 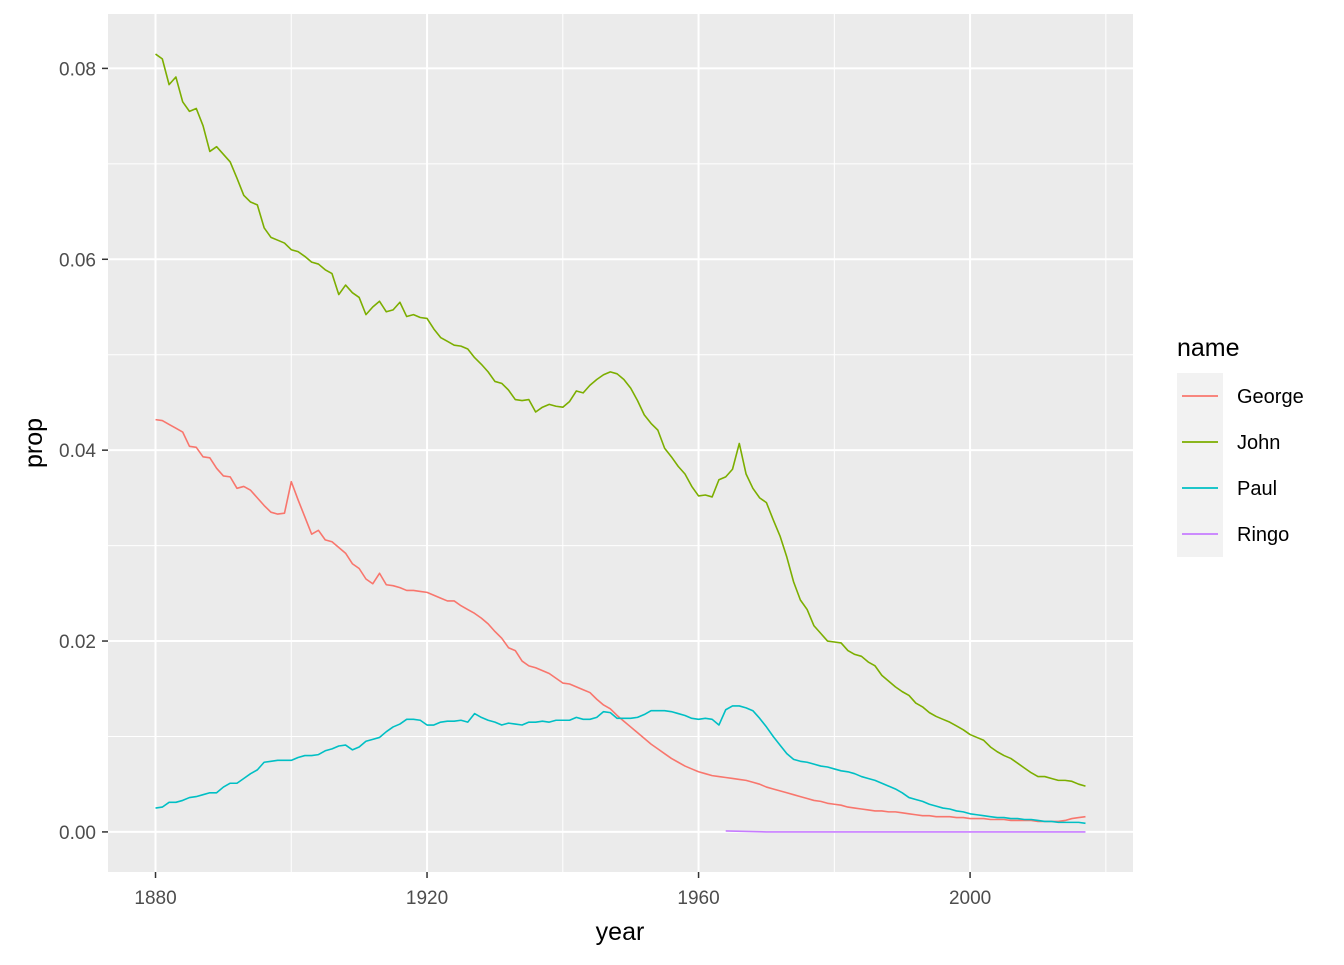 I want to click on y-tick-label: 0.08, so click(x=77, y=69).